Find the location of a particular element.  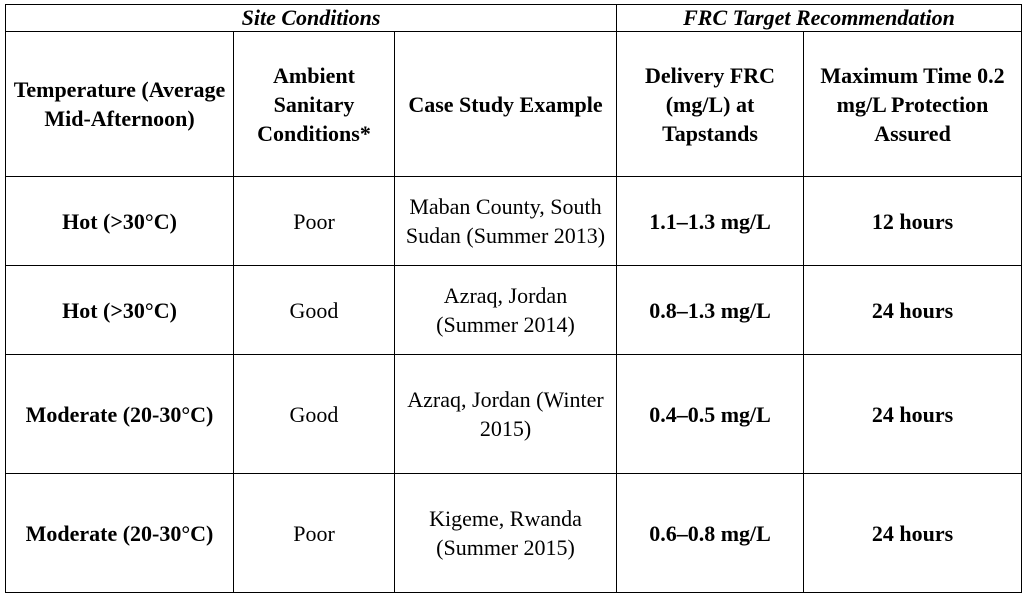

case-study-cell: Azraq, Jordan (Winter 2015) is located at coordinates (505, 414).